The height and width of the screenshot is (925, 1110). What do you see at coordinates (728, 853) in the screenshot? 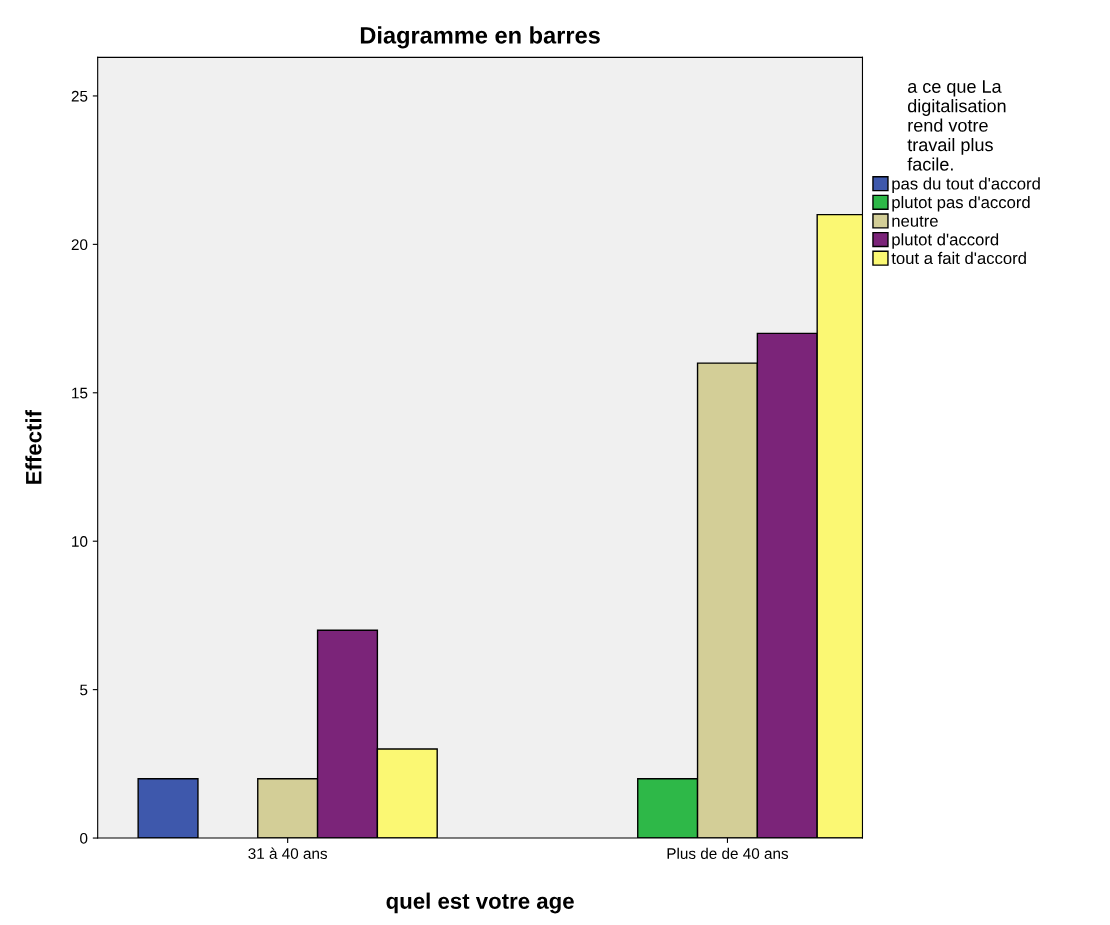
I see `x-tick-label: Plus de de 40 ans` at bounding box center [728, 853].